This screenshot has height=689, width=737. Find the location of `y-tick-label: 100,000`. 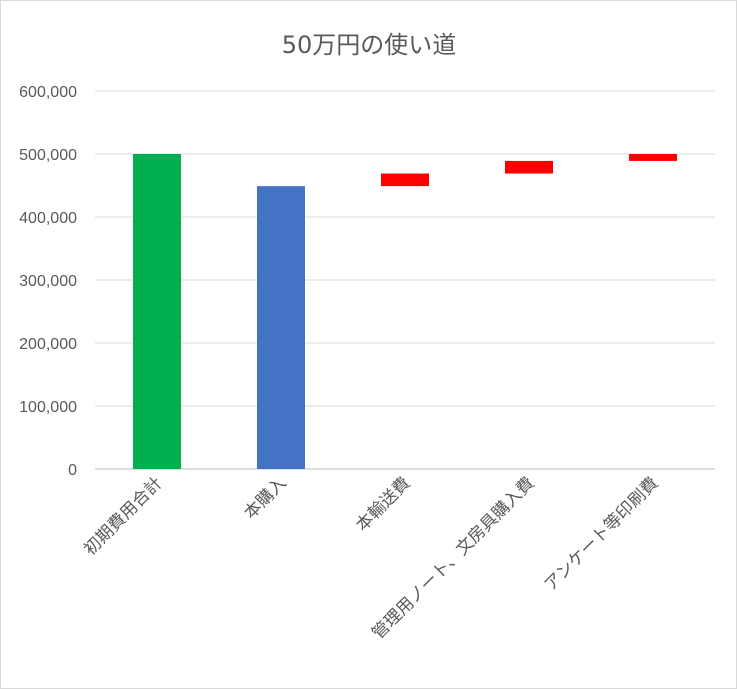

y-tick-label: 100,000 is located at coordinates (48, 407).